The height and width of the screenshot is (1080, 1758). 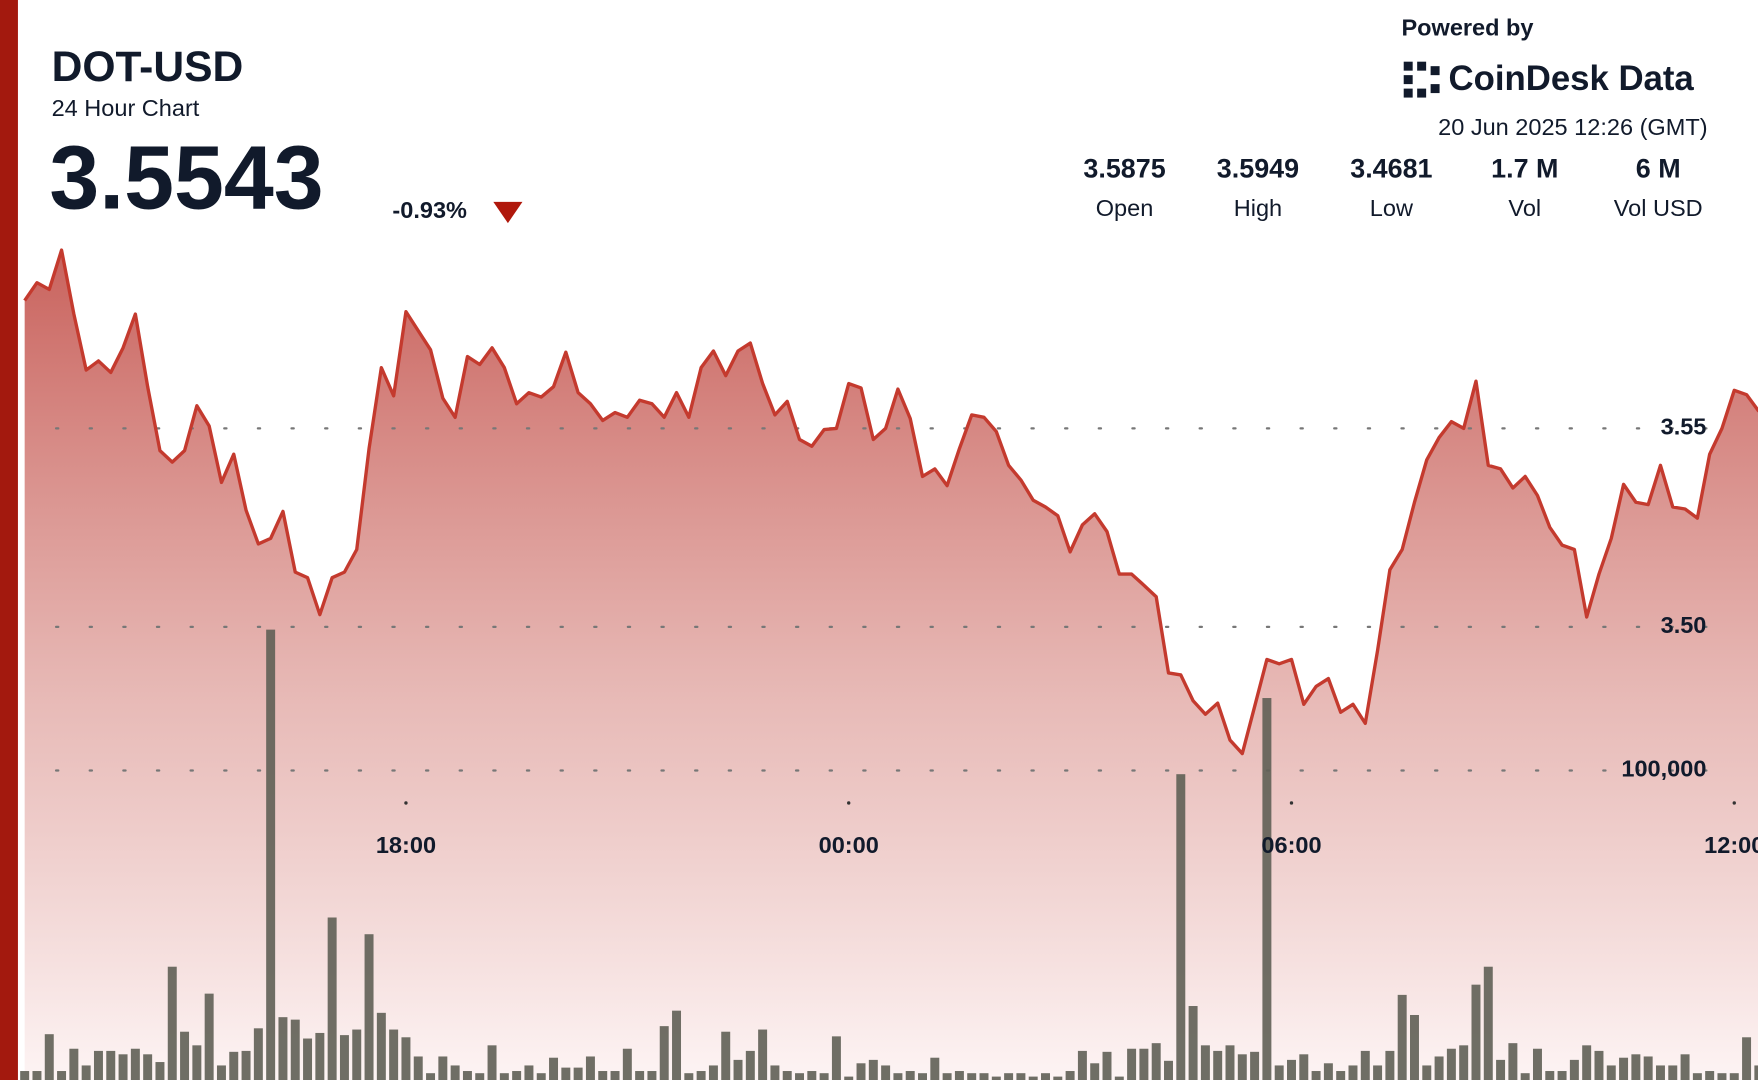 What do you see at coordinates (406, 803) in the screenshot?
I see `x-tick` at bounding box center [406, 803].